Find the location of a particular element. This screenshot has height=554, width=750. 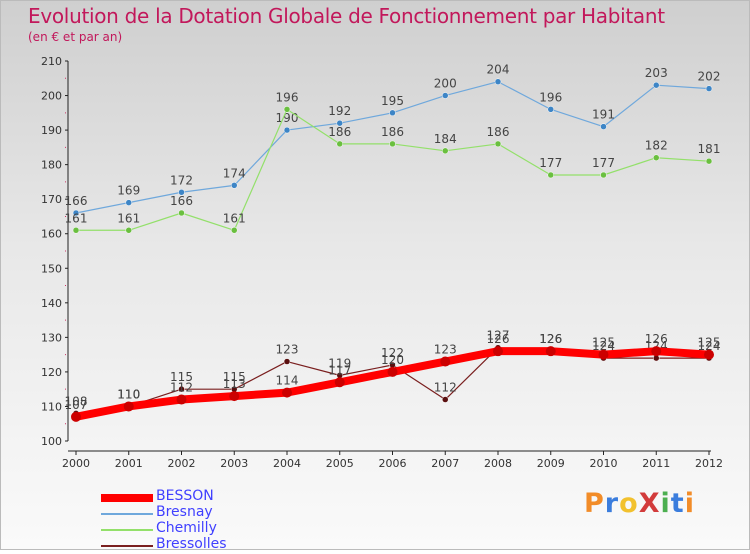

data-label-bressolles: 108 is located at coordinates (76, 401).